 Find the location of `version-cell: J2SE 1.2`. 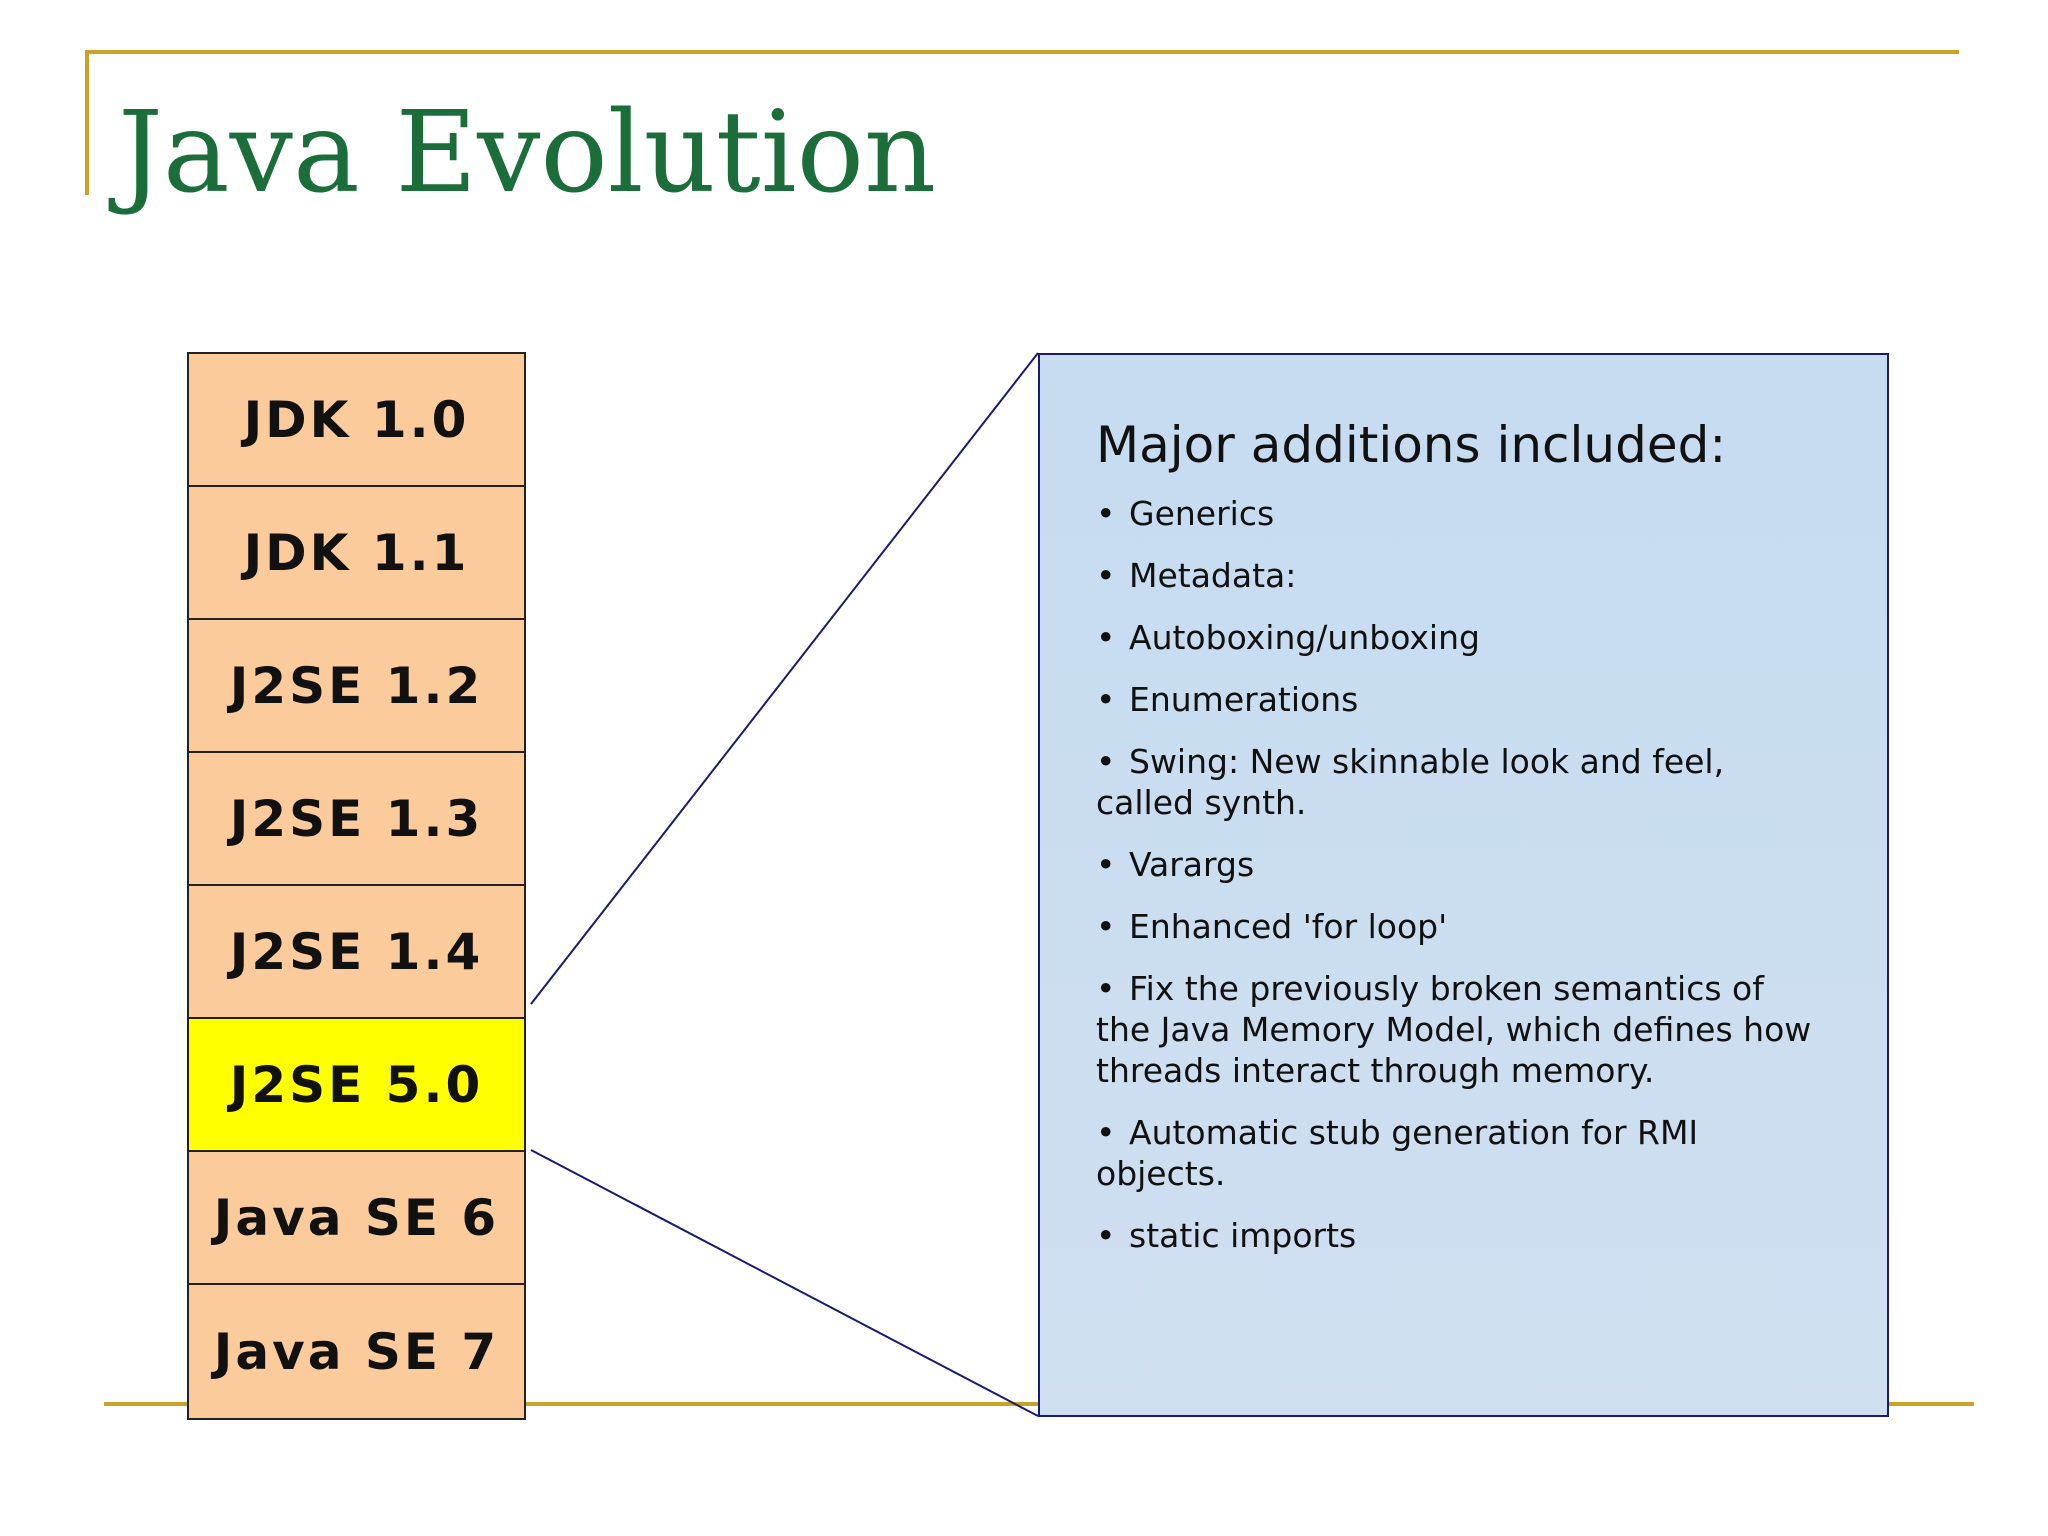

version-cell: J2SE 1.2 is located at coordinates (356, 686).